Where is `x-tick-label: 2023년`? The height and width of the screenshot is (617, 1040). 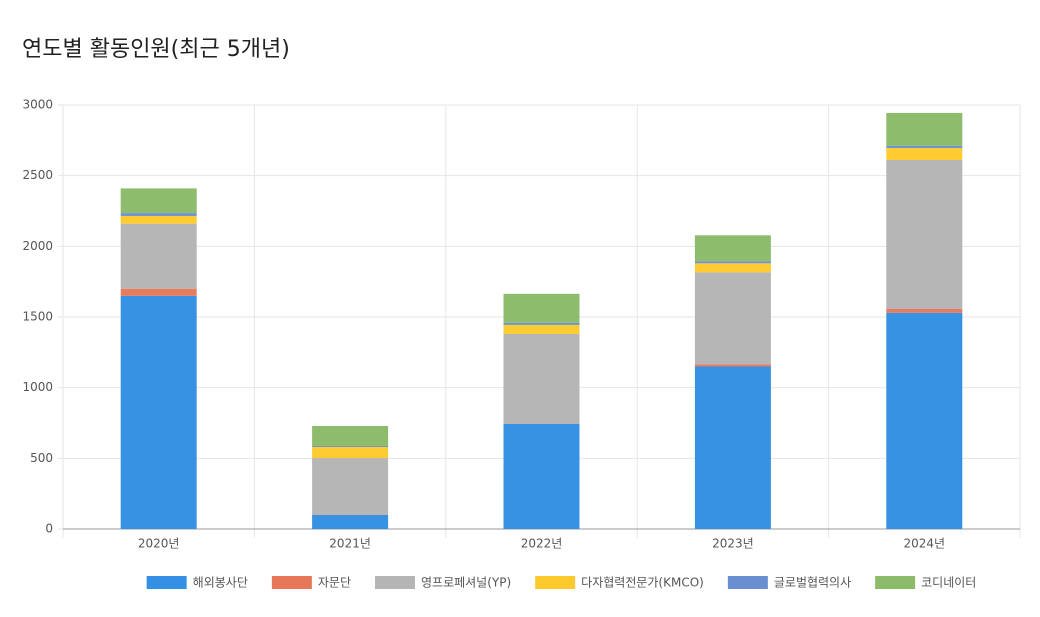
x-tick-label: 2023년 is located at coordinates (733, 544).